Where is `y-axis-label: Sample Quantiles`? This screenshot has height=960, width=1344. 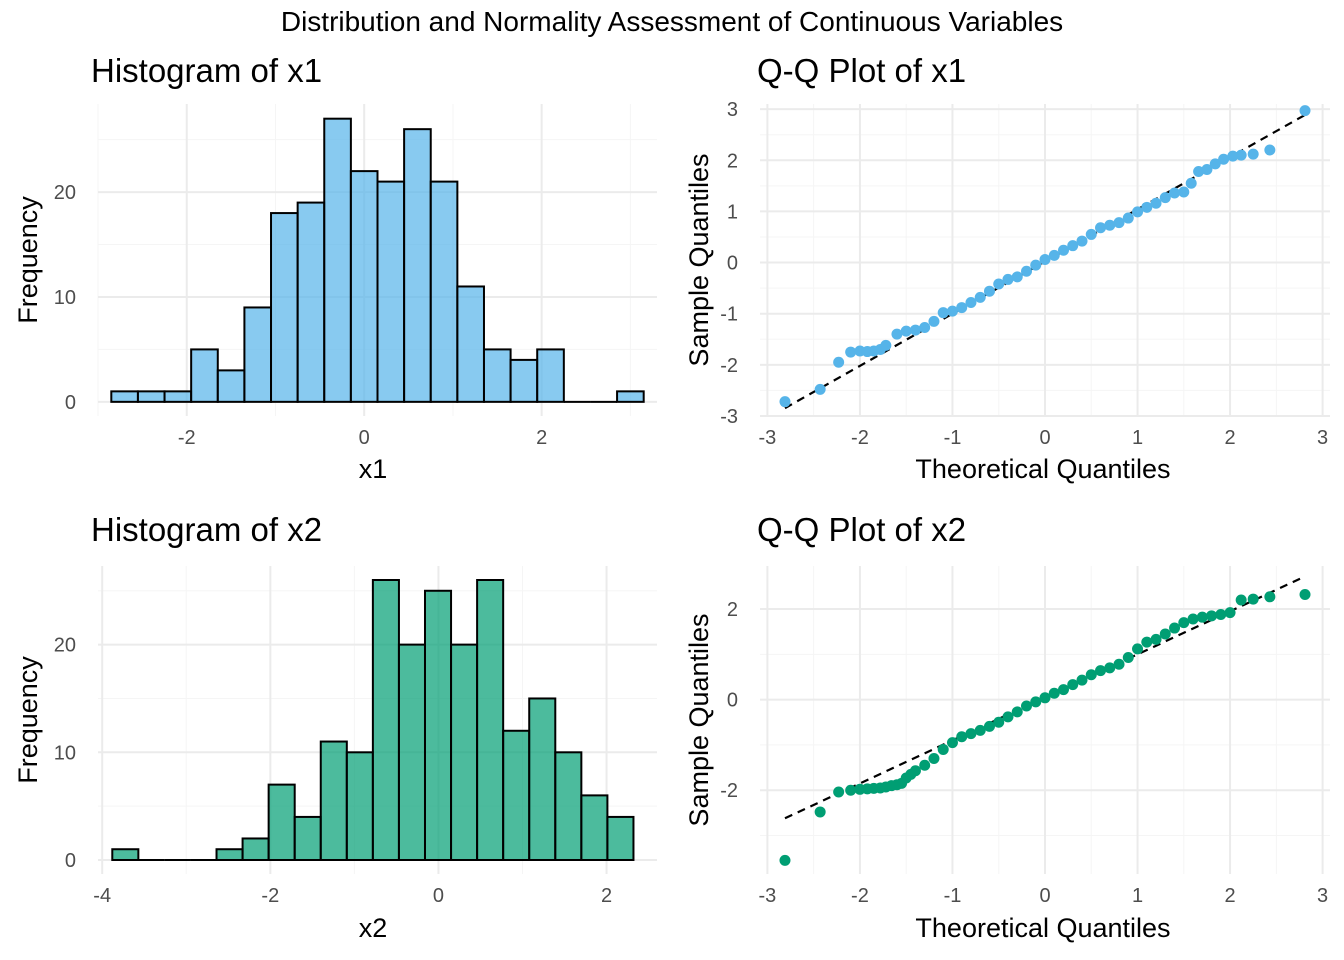 y-axis-label: Sample Quantiles is located at coordinates (699, 259).